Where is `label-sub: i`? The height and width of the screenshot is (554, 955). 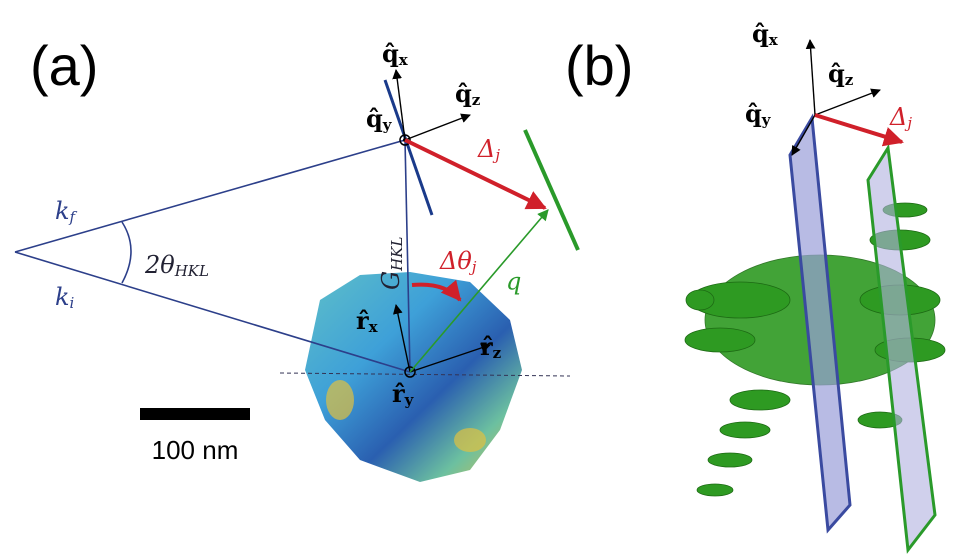 label-sub: i is located at coordinates (72, 303).